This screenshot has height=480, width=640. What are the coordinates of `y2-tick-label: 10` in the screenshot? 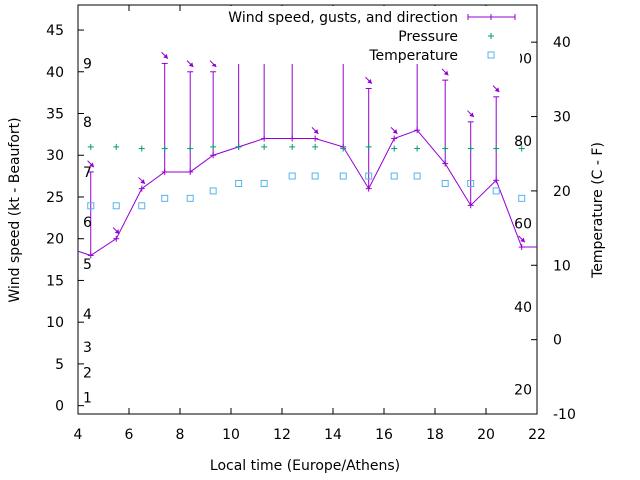 It's located at (562, 266).